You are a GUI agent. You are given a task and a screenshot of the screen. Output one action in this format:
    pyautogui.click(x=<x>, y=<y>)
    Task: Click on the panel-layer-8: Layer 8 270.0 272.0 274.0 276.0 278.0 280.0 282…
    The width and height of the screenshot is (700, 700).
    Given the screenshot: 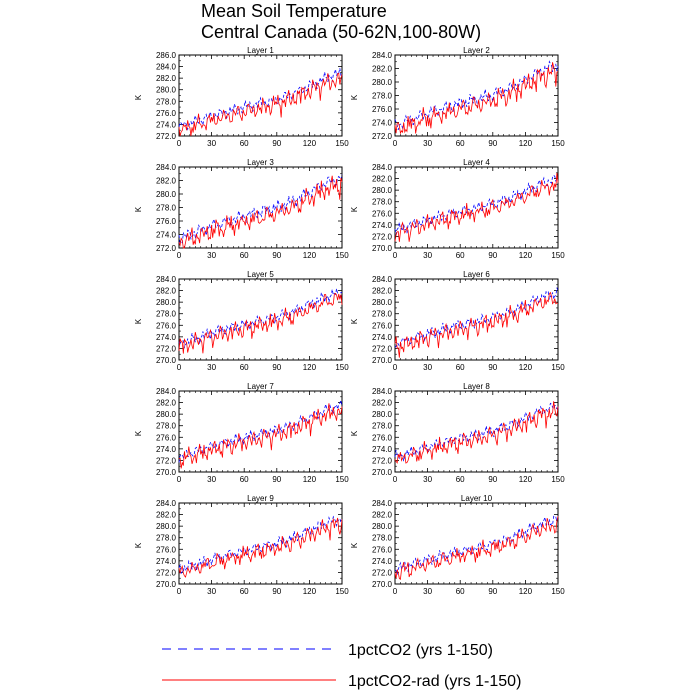 What is the action you would take?
    pyautogui.click(x=457, y=433)
    